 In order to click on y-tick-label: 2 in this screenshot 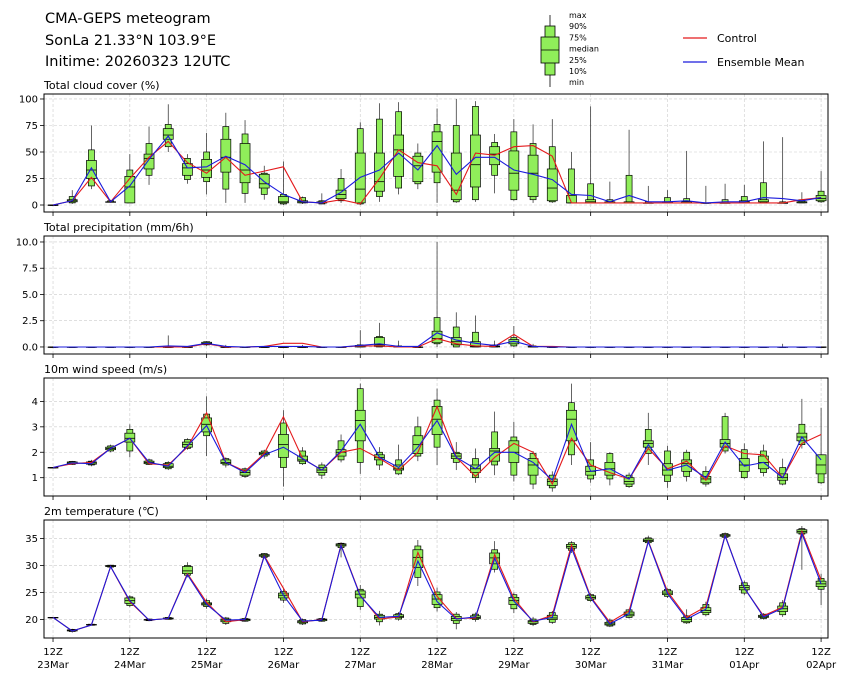, I will do `click(35, 453)`.